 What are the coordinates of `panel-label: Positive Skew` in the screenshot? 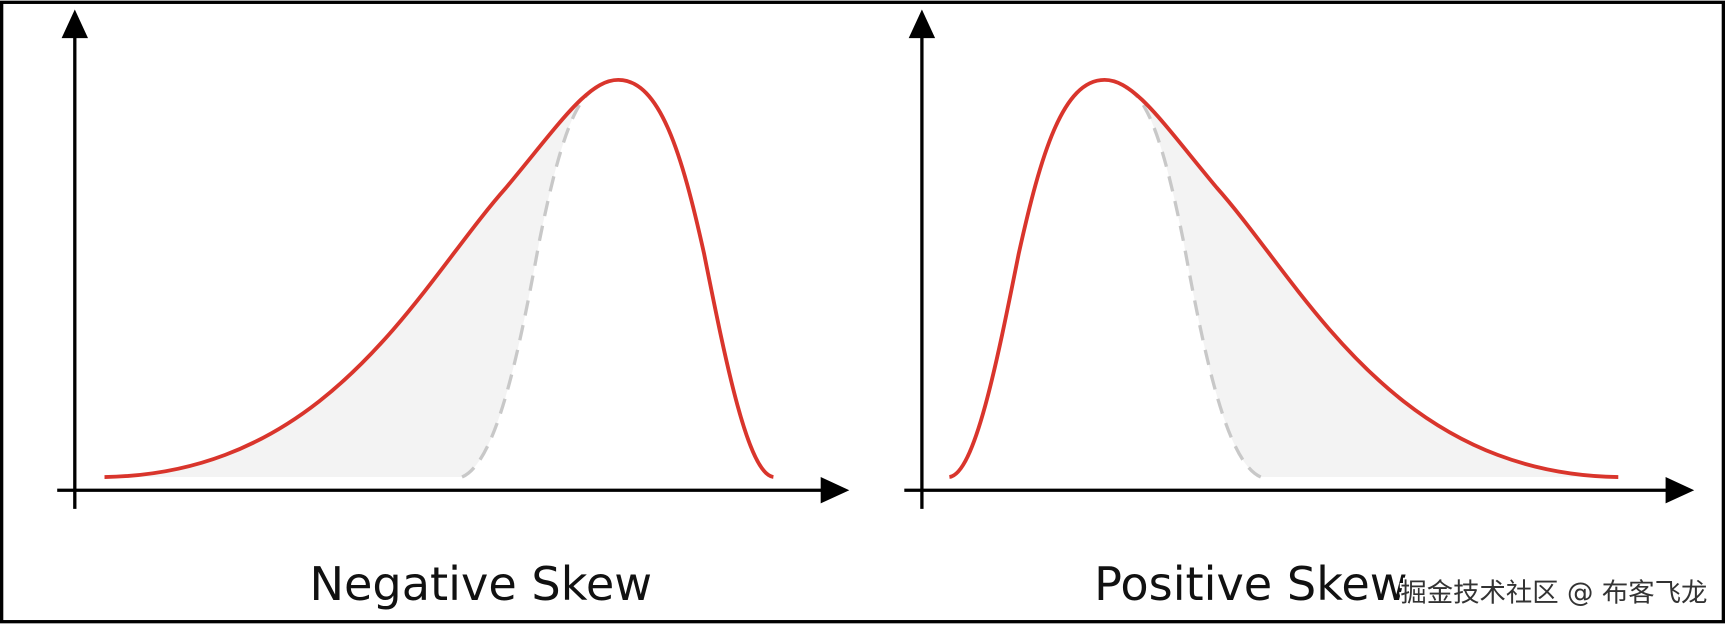 It's located at (1250, 584).